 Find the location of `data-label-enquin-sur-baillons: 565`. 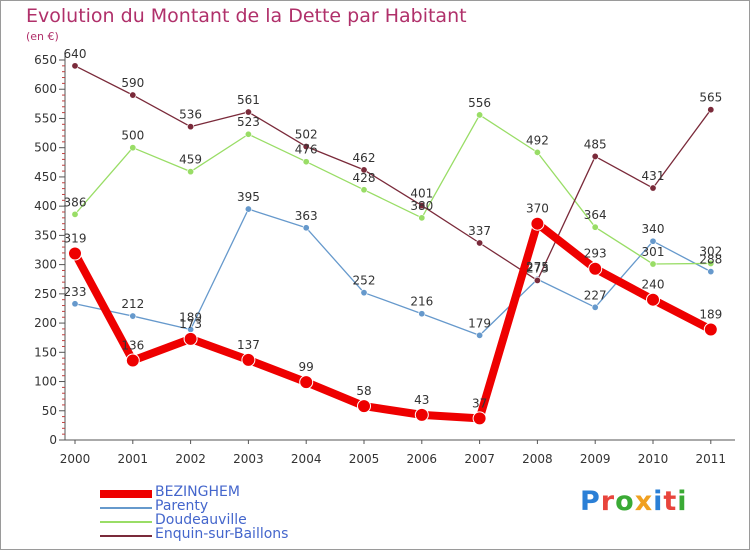

data-label-enquin-sur-baillons: 565 is located at coordinates (710, 98).